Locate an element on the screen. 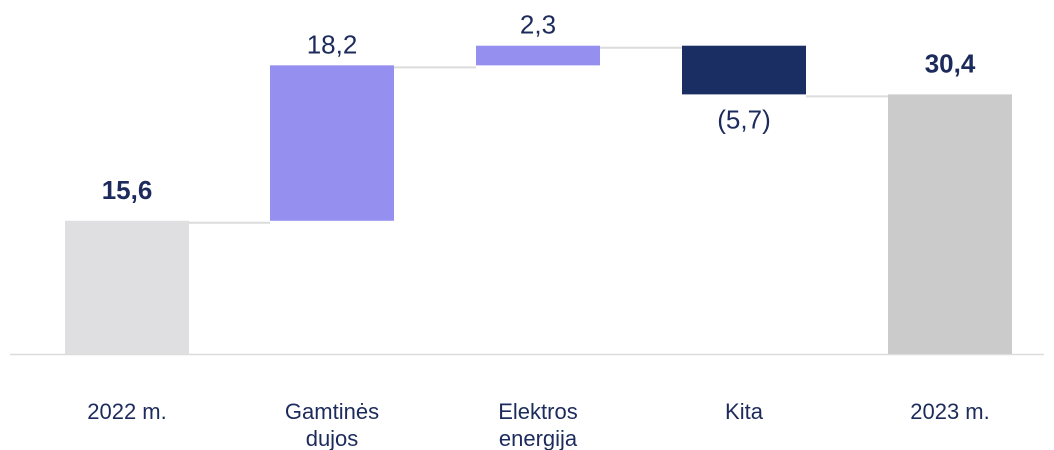 This screenshot has height=450, width=1054. data-label: (5,7) is located at coordinates (743, 119).